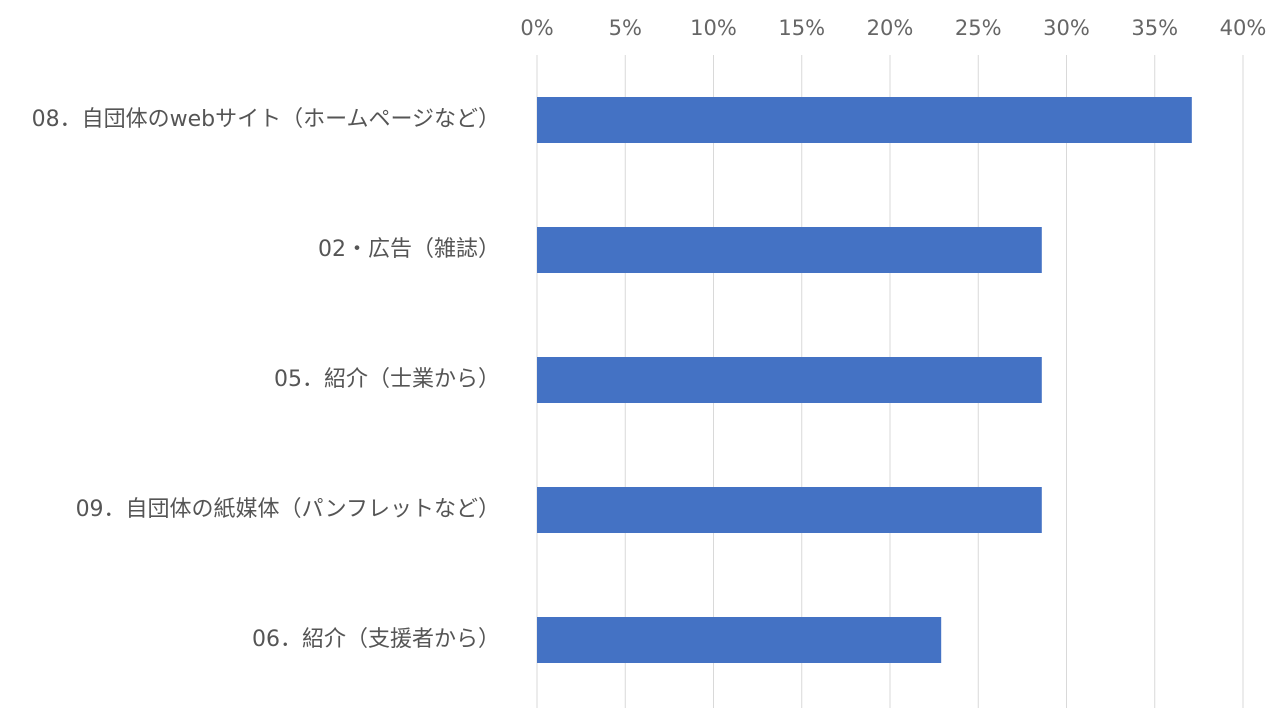  Describe the element at coordinates (387, 379) in the screenshot. I see `category-label: 05．紹介（士業から）` at that location.